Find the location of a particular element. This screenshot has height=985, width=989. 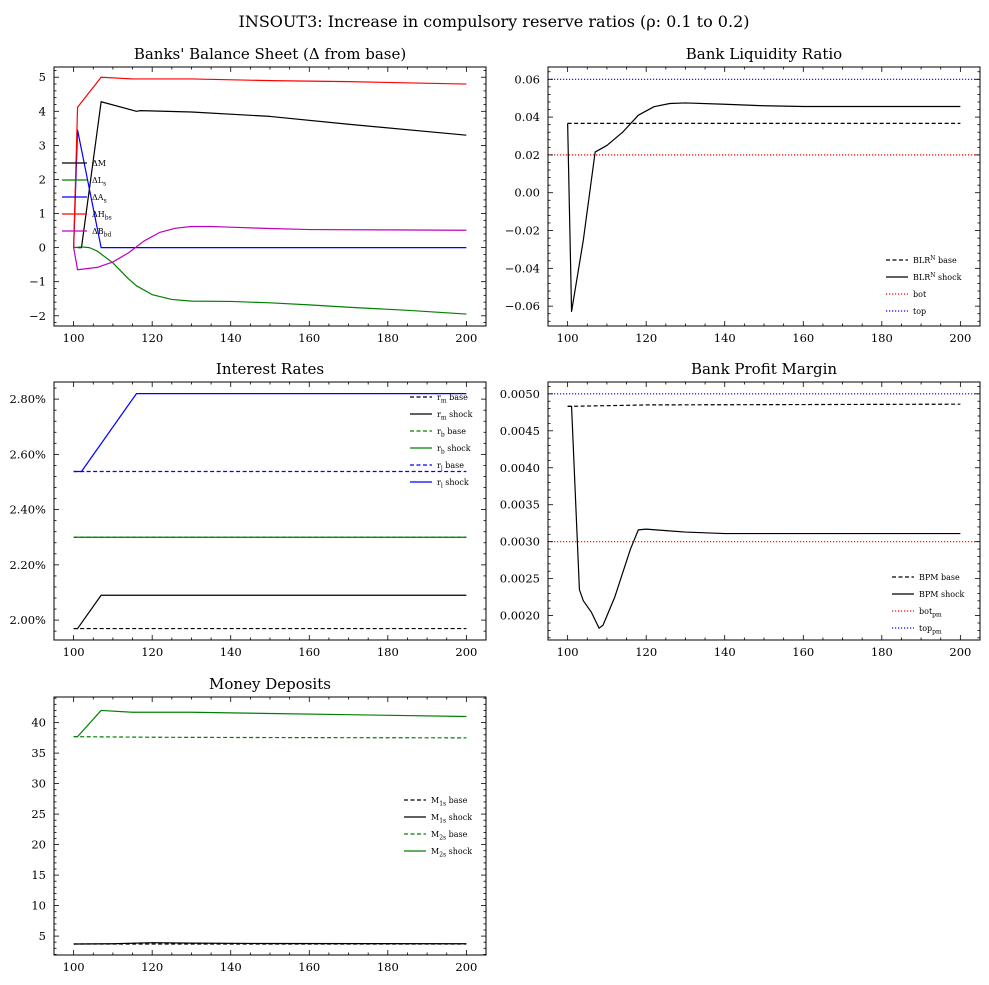

legend-label: rb base is located at coordinates (451, 433).